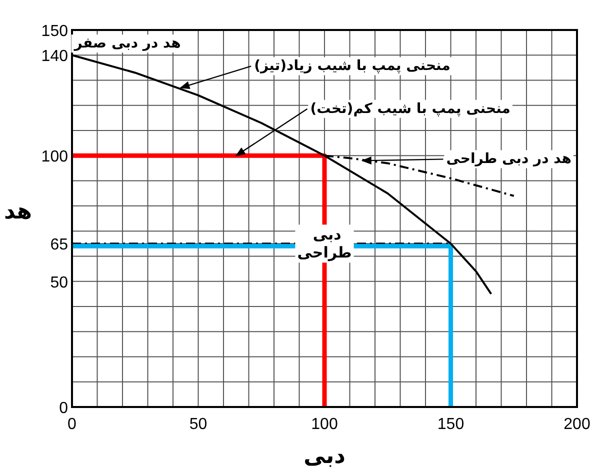 The height and width of the screenshot is (473, 613). What do you see at coordinates (450, 424) in the screenshot?
I see `x-tick-label: 150` at bounding box center [450, 424].